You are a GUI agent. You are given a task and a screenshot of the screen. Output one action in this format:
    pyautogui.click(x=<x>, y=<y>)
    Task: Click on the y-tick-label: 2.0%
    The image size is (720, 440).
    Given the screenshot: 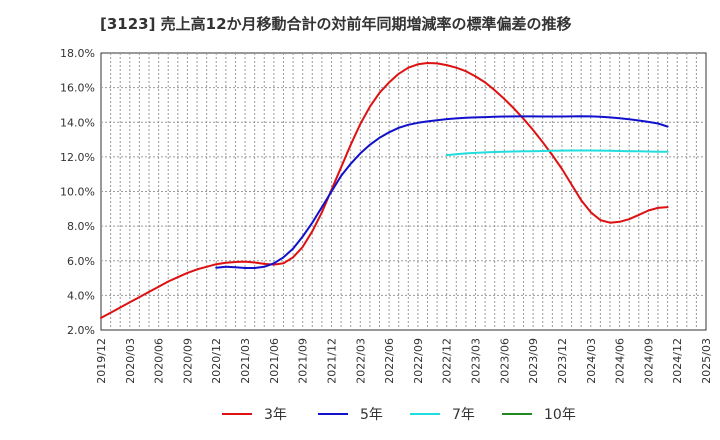 What is the action you would take?
    pyautogui.click(x=81, y=330)
    